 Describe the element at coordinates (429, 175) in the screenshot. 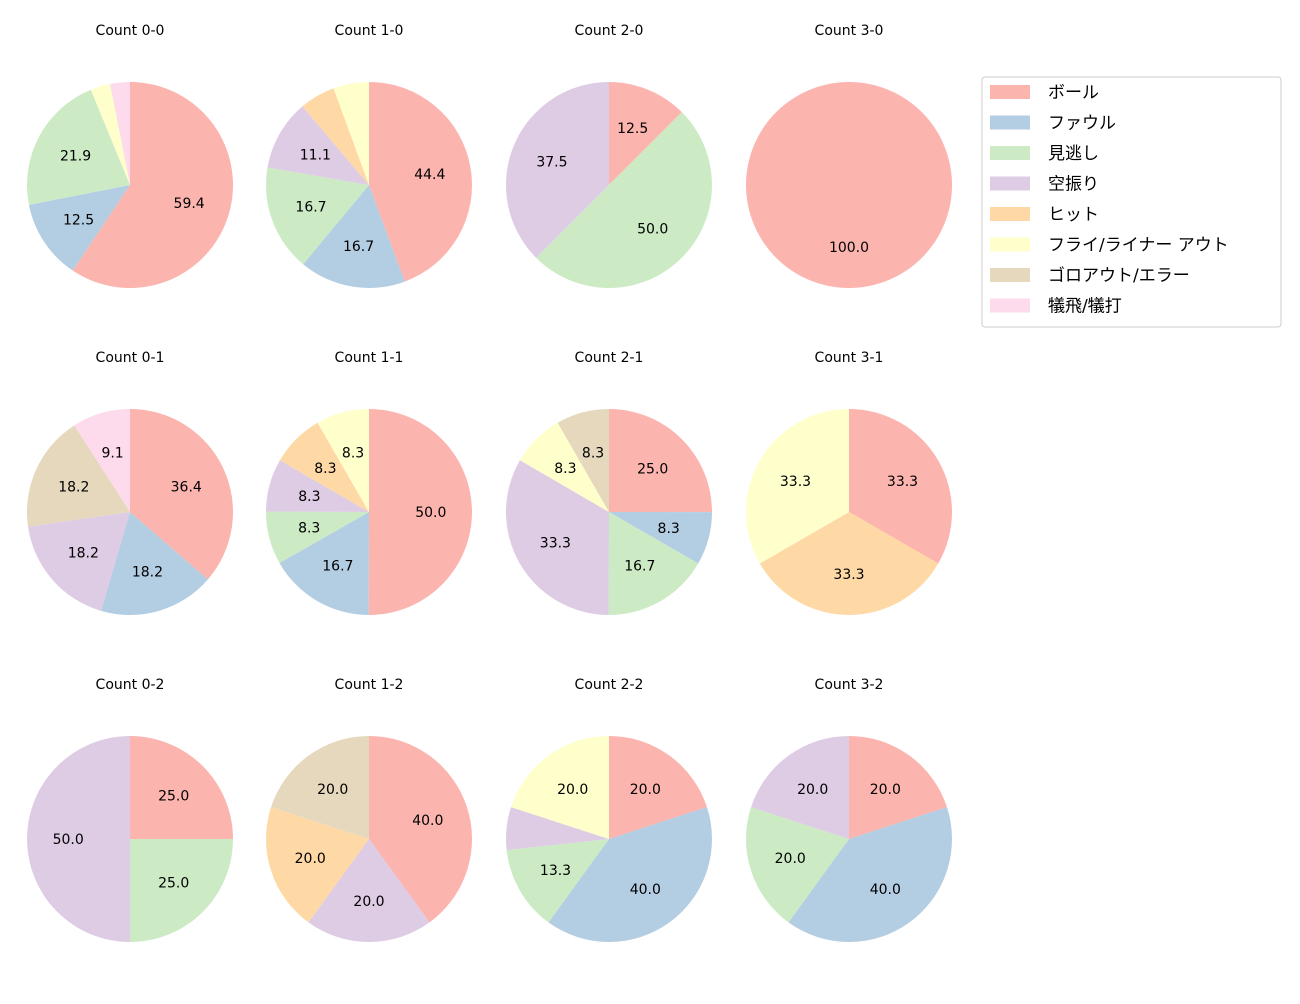

I see `slice-label: 44.4` at that location.